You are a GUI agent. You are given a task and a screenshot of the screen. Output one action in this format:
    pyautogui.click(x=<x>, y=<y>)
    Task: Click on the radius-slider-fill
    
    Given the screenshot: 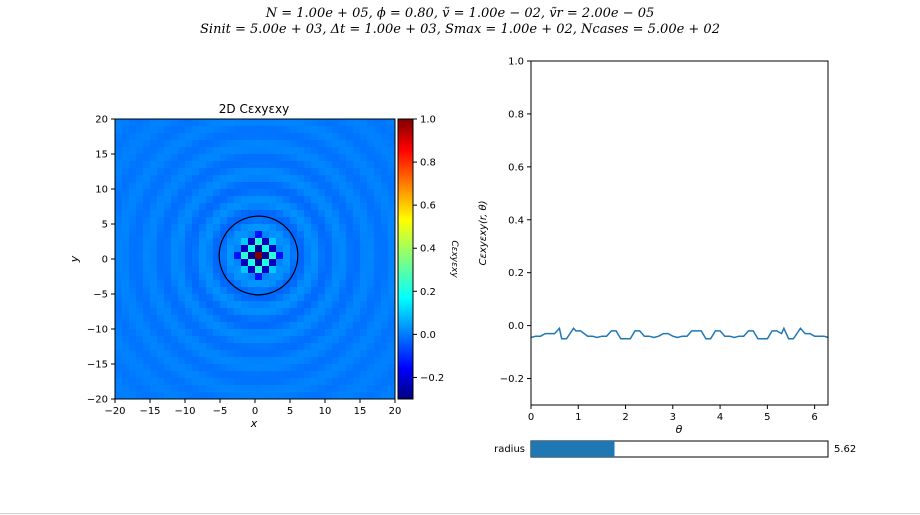 What is the action you would take?
    pyautogui.click(x=573, y=449)
    